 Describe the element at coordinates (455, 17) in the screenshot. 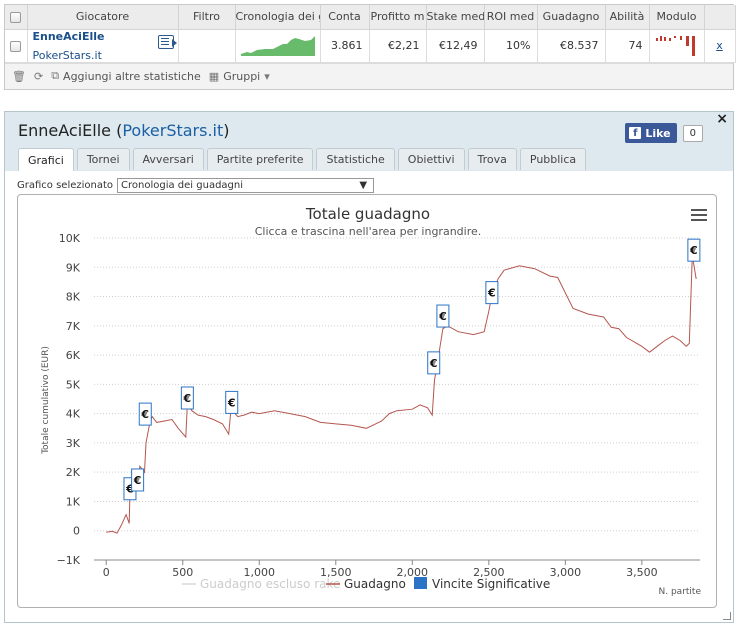

I see `column-header-avg-stake: Stake med` at that location.